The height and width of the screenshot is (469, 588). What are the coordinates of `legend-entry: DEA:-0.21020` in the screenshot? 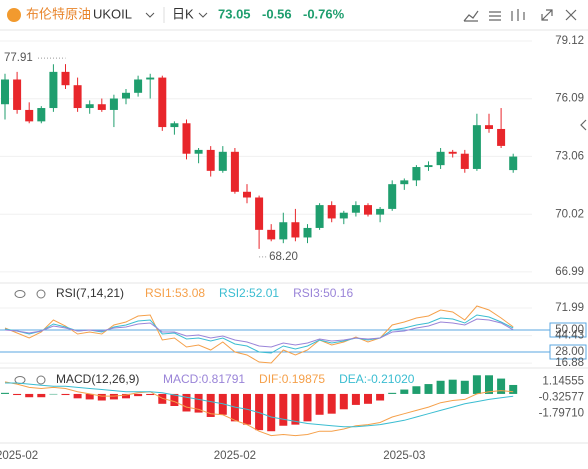 It's located at (377, 379).